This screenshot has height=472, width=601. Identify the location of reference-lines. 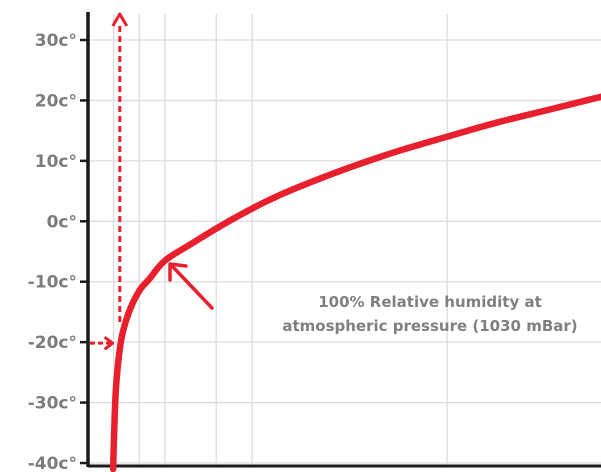
(109, 181).